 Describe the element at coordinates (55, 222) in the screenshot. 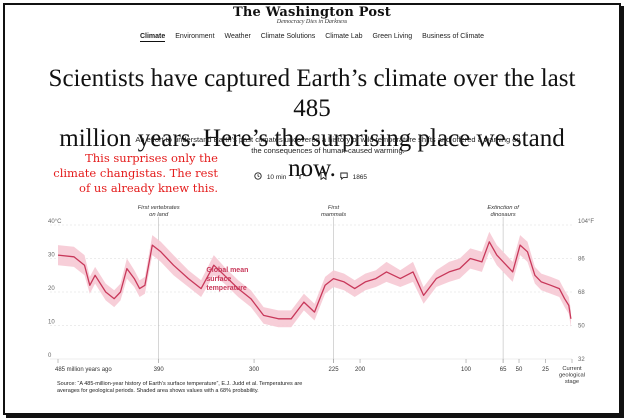

I see `y-tick-label-c: 40°C` at that location.